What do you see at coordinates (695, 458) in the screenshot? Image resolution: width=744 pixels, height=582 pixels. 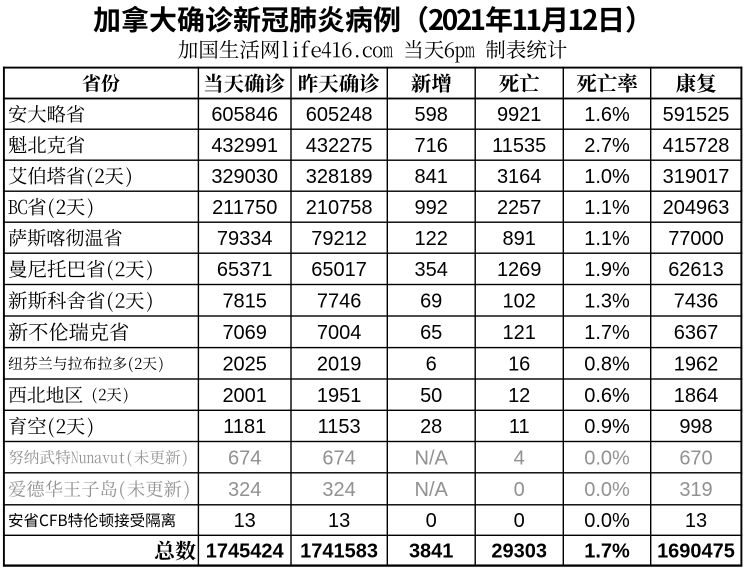 I see `svg-text: 670` at bounding box center [695, 458].